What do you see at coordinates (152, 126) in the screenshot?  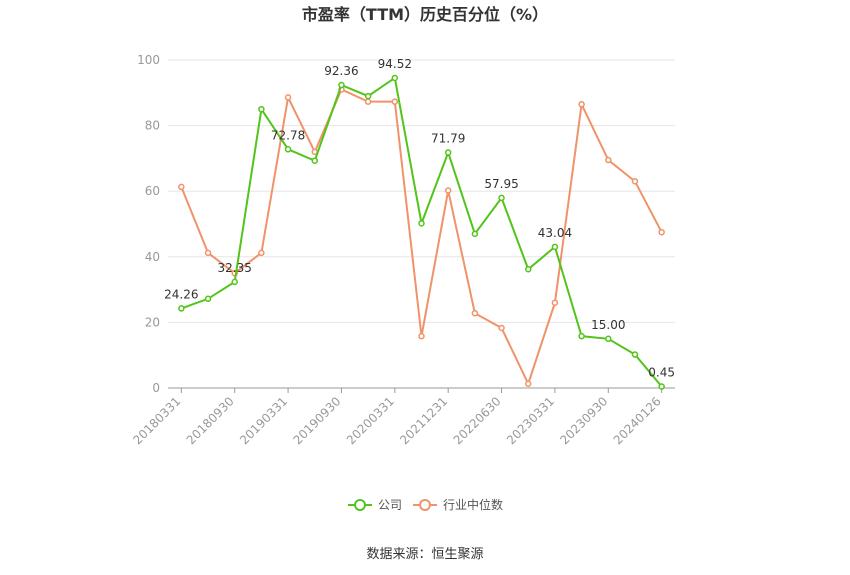 I see `y-tick-label: 80` at bounding box center [152, 126].